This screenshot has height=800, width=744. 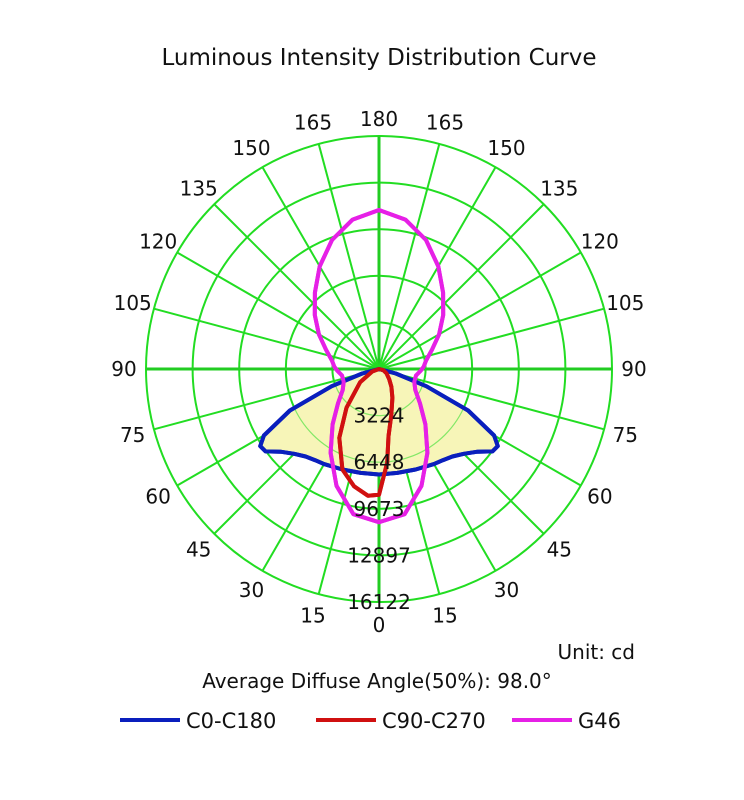 I want to click on angle-label-right-0: 15, so click(x=444, y=615).